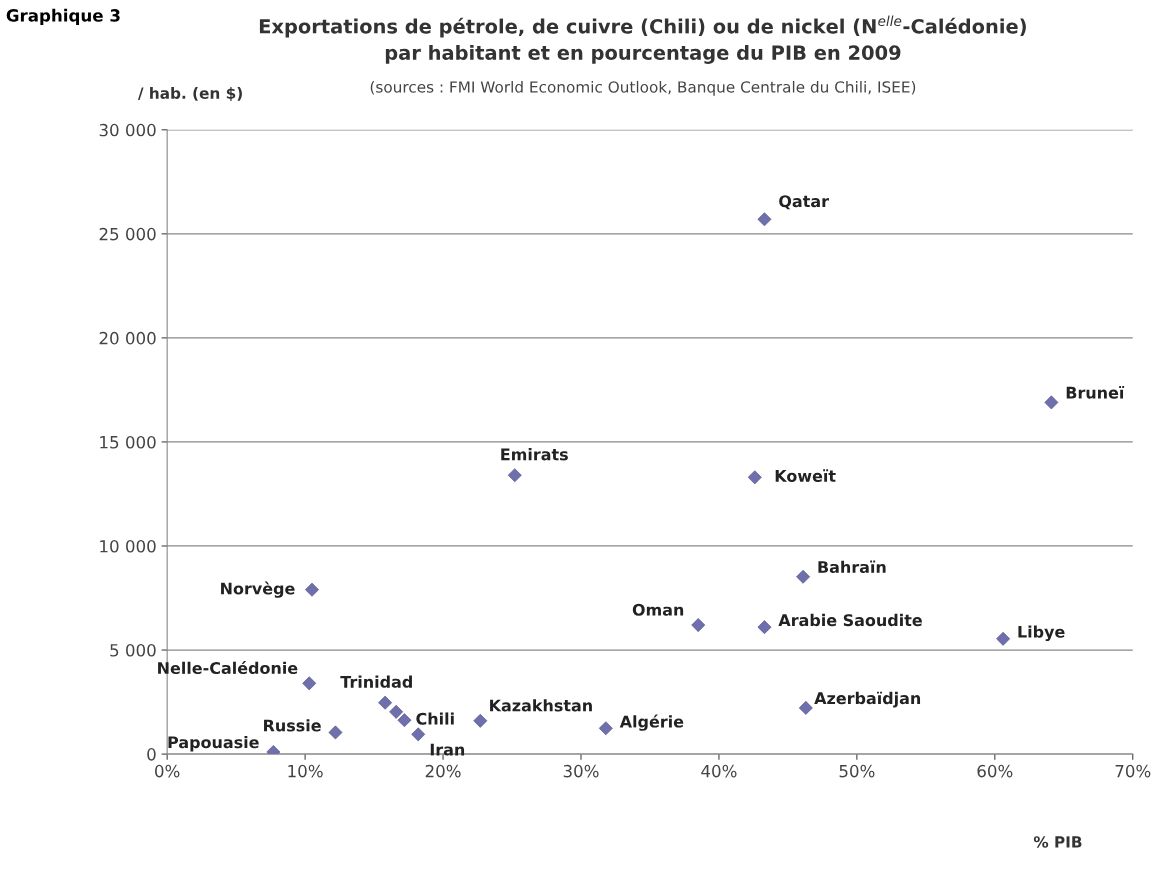 Image resolution: width=1169 pixels, height=883 pixels. I want to click on point, so click(385, 702).